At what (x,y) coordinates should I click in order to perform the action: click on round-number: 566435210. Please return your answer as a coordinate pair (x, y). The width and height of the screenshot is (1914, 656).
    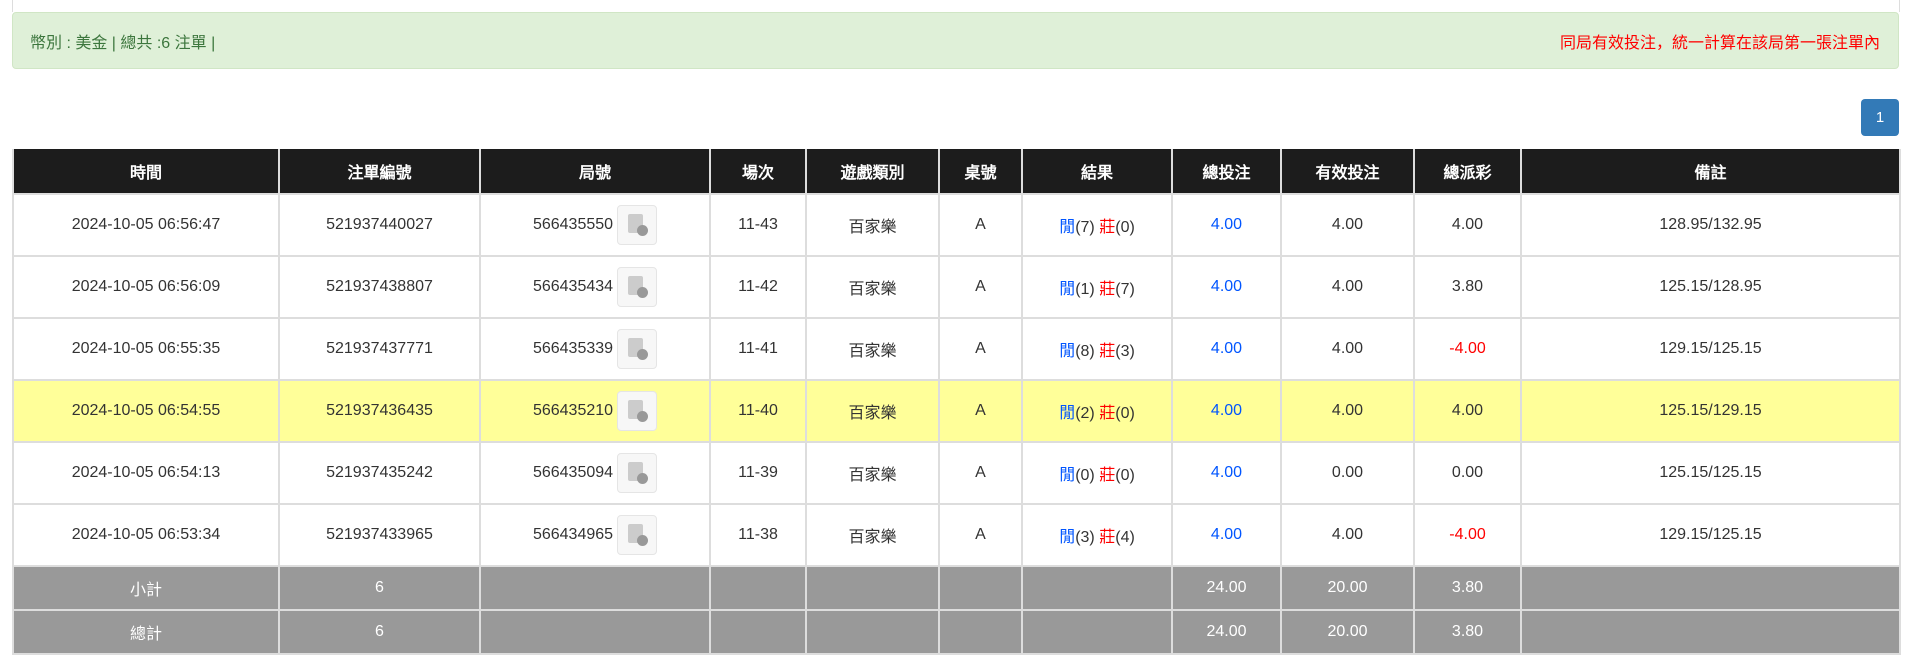
    Looking at the image, I should click on (573, 411).